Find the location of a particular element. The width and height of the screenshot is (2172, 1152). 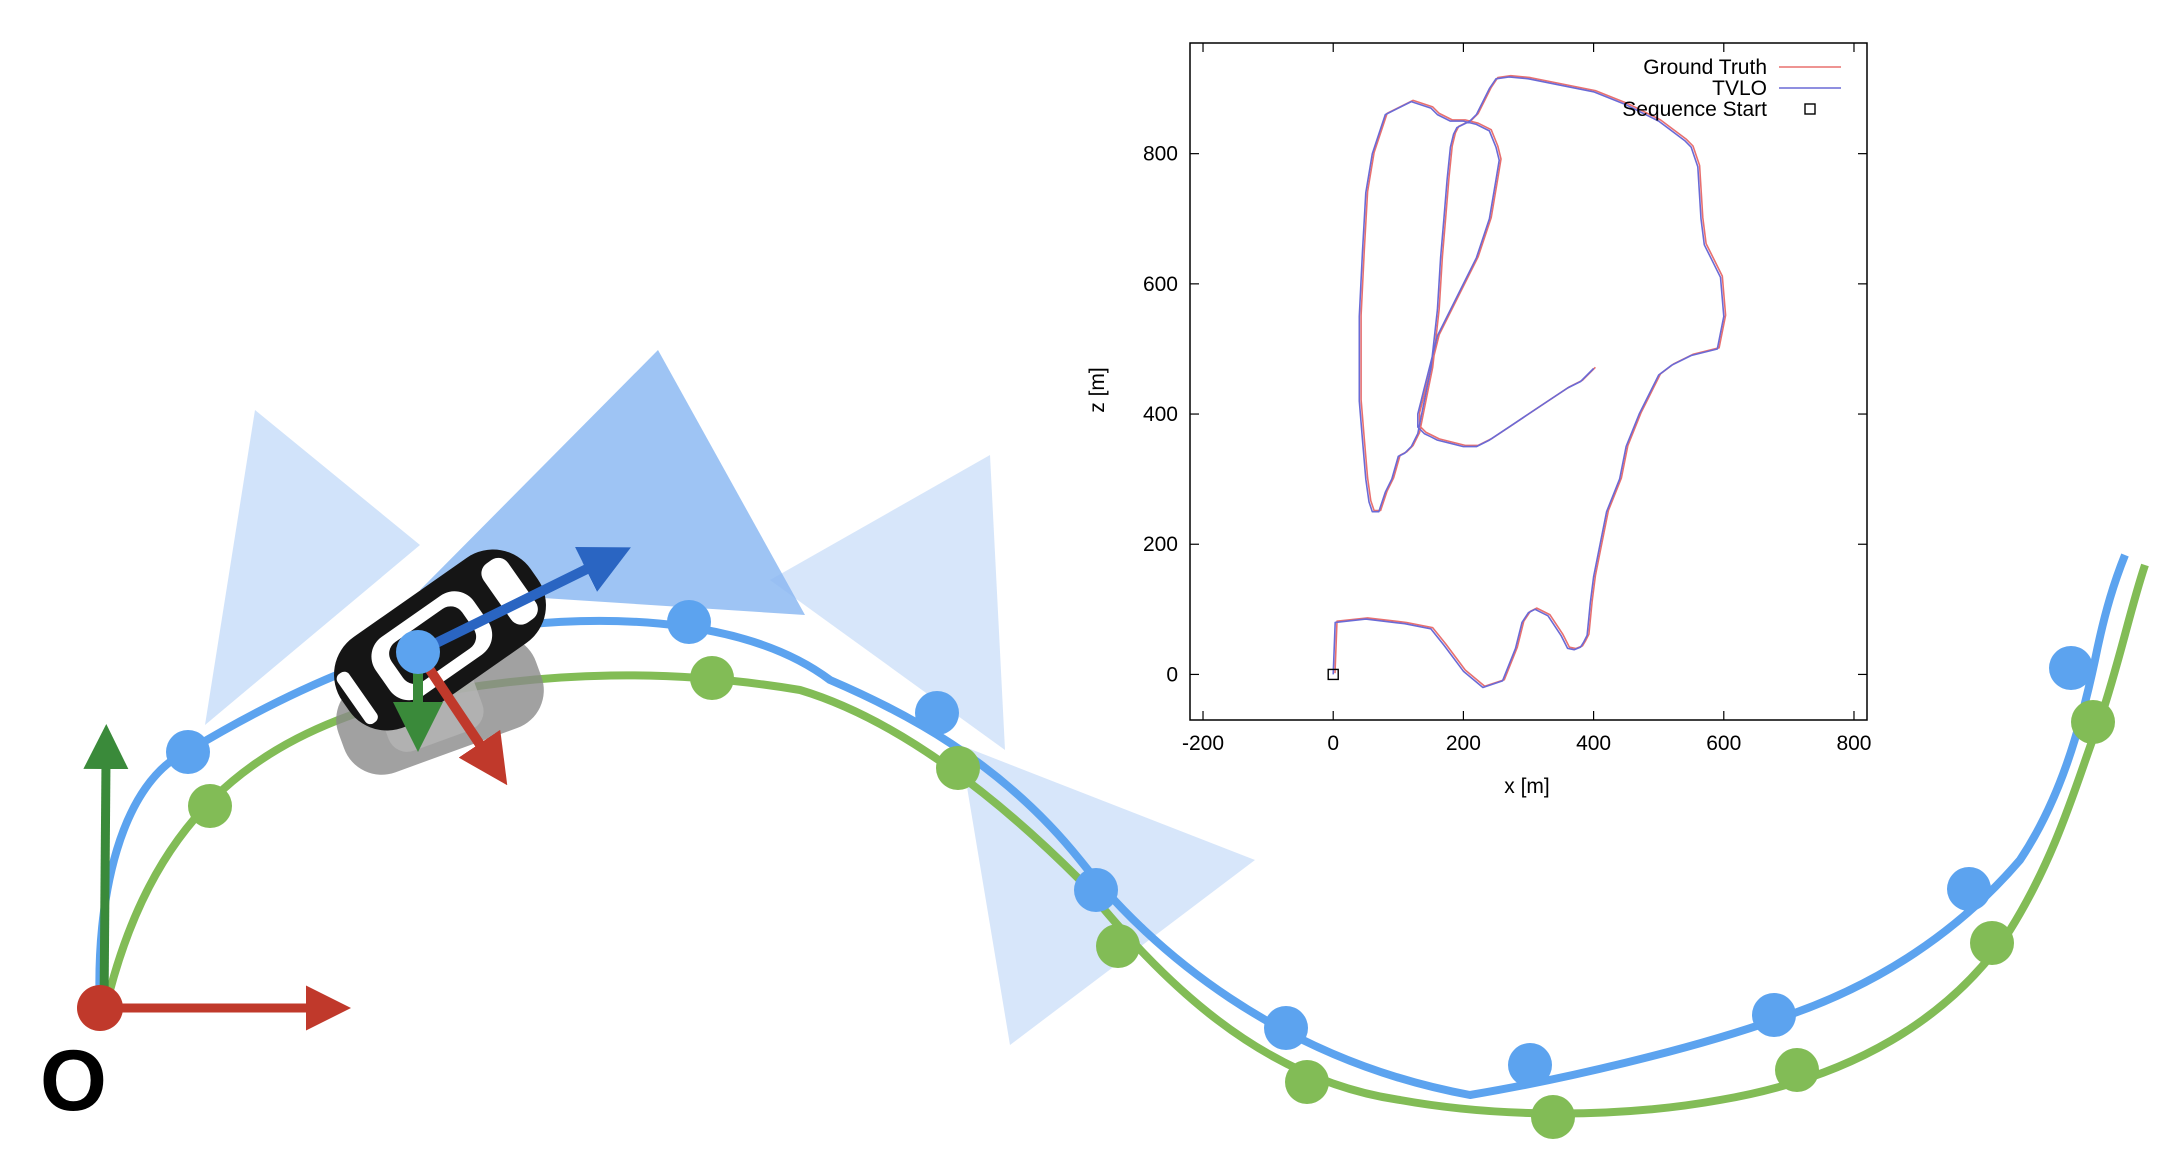

y-tick-label: 600 is located at coordinates (1160, 284).